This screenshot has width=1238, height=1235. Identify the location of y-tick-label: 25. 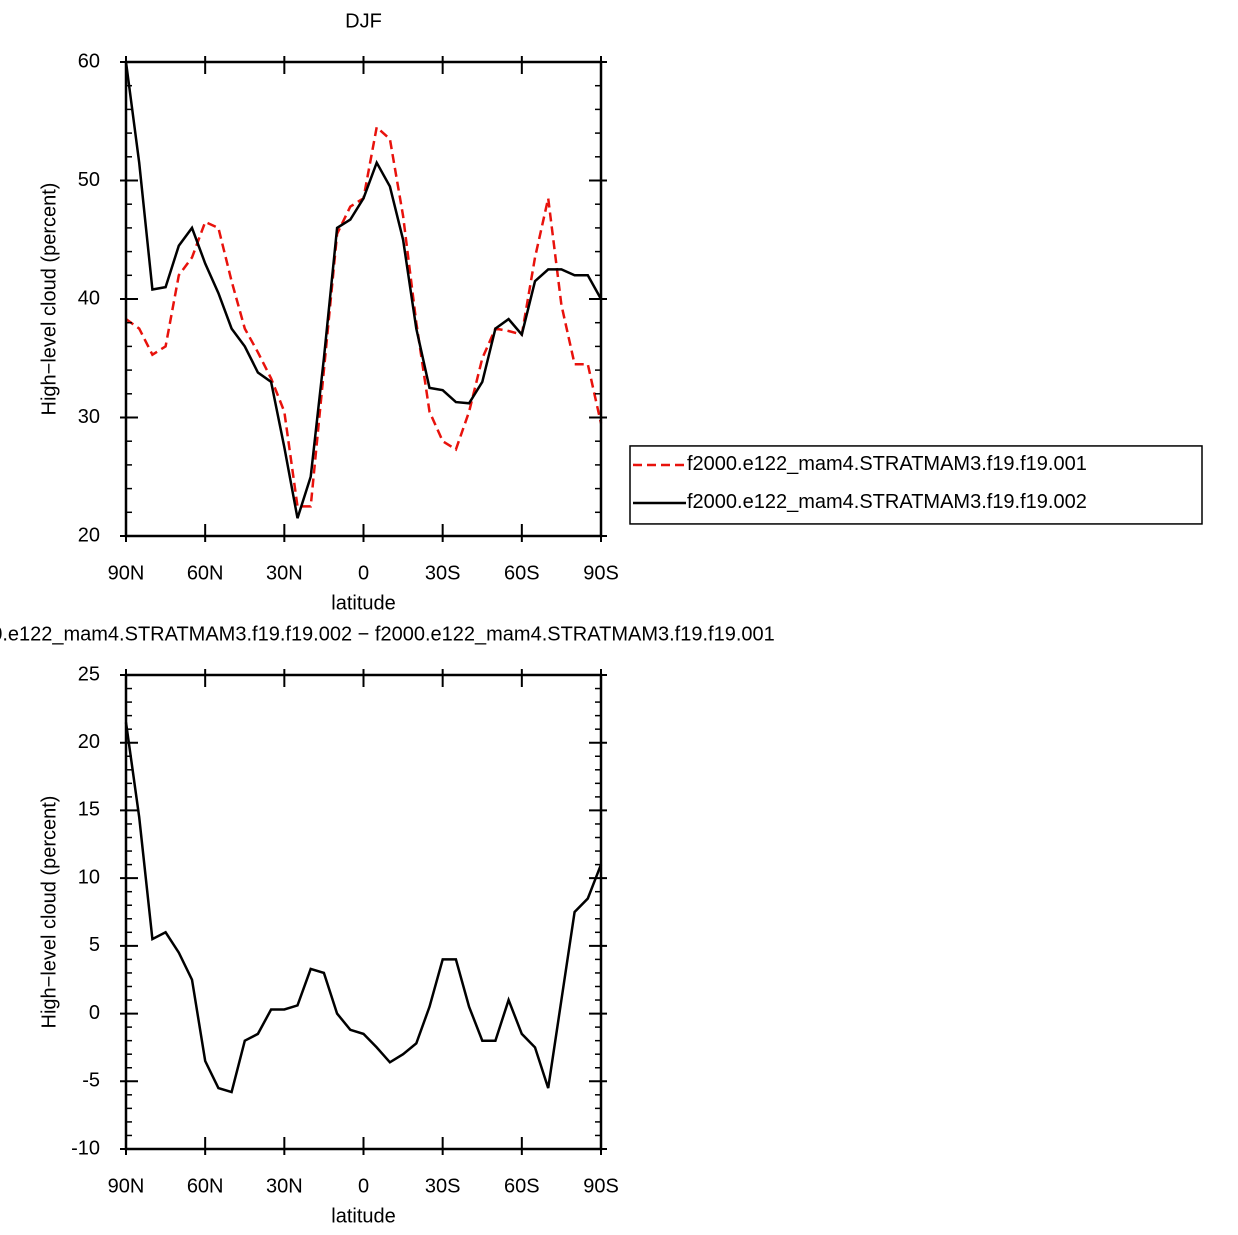
(89, 674).